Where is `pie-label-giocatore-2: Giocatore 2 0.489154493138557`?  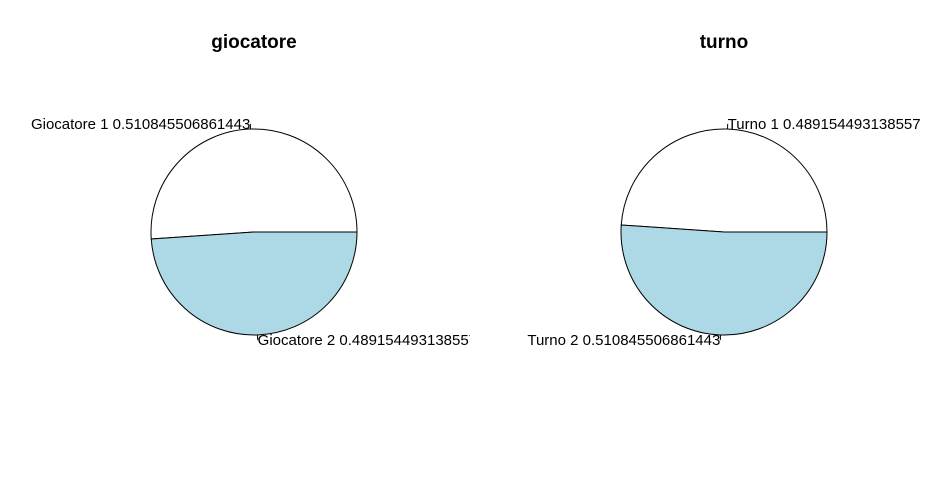
pie-label-giocatore-2: Giocatore 2 0.489154493138557 is located at coordinates (367, 340).